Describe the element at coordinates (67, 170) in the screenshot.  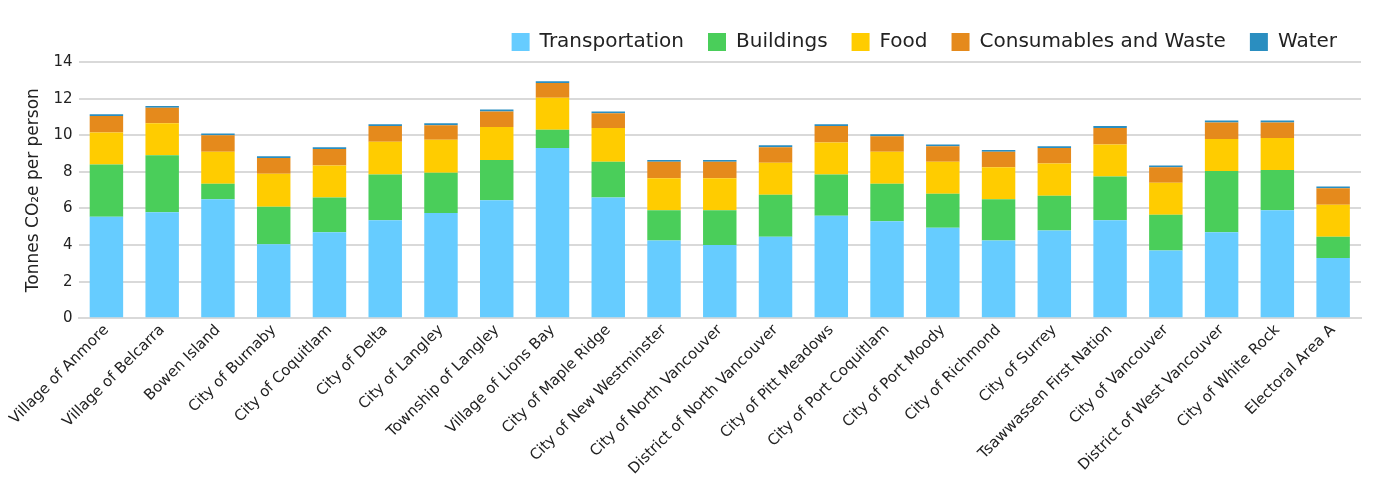
I see `y-tick-label: 8` at that location.